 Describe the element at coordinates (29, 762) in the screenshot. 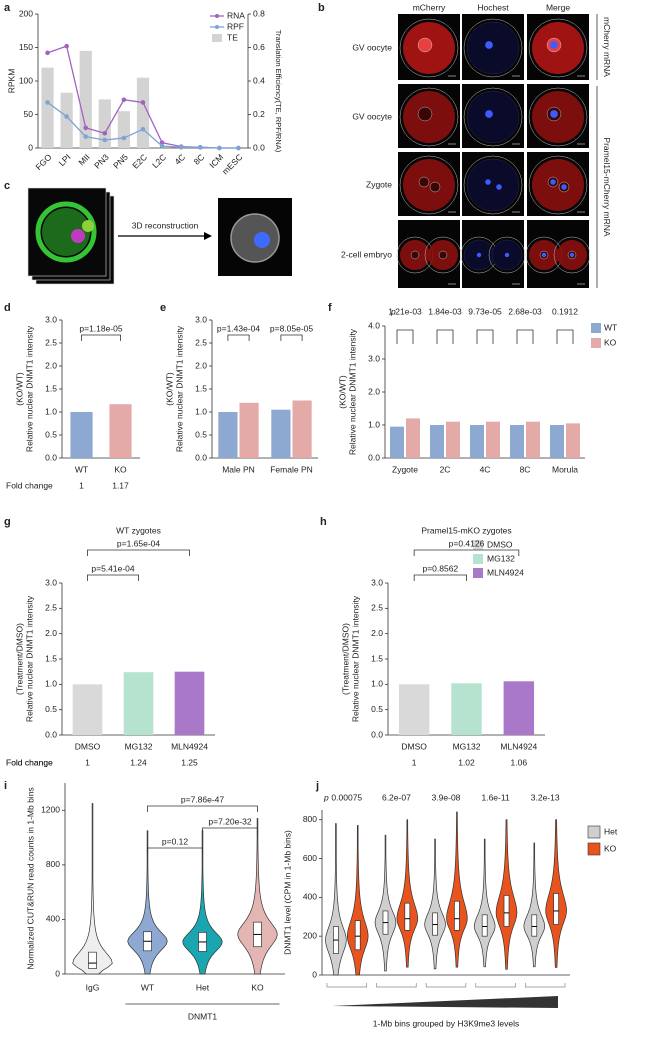

I see `fold-change-title: Fold change` at that location.